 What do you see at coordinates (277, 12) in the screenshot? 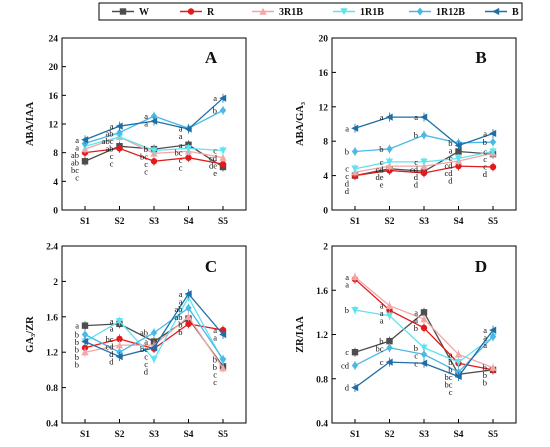
I see `legend-entry-3R1B: 3R1B` at bounding box center [277, 12].